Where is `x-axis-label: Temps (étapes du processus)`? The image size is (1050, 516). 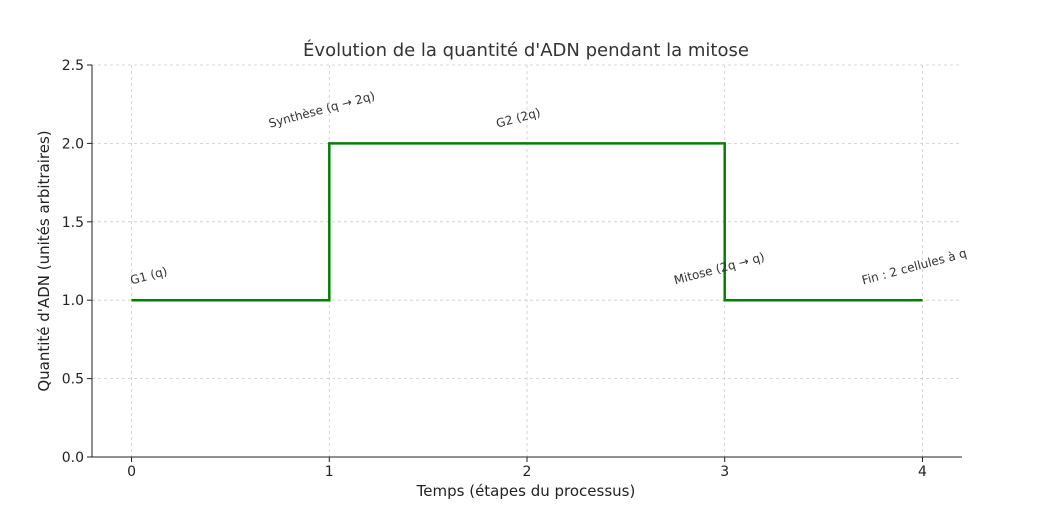
x-axis-label: Temps (étapes du processus) is located at coordinates (526, 491).